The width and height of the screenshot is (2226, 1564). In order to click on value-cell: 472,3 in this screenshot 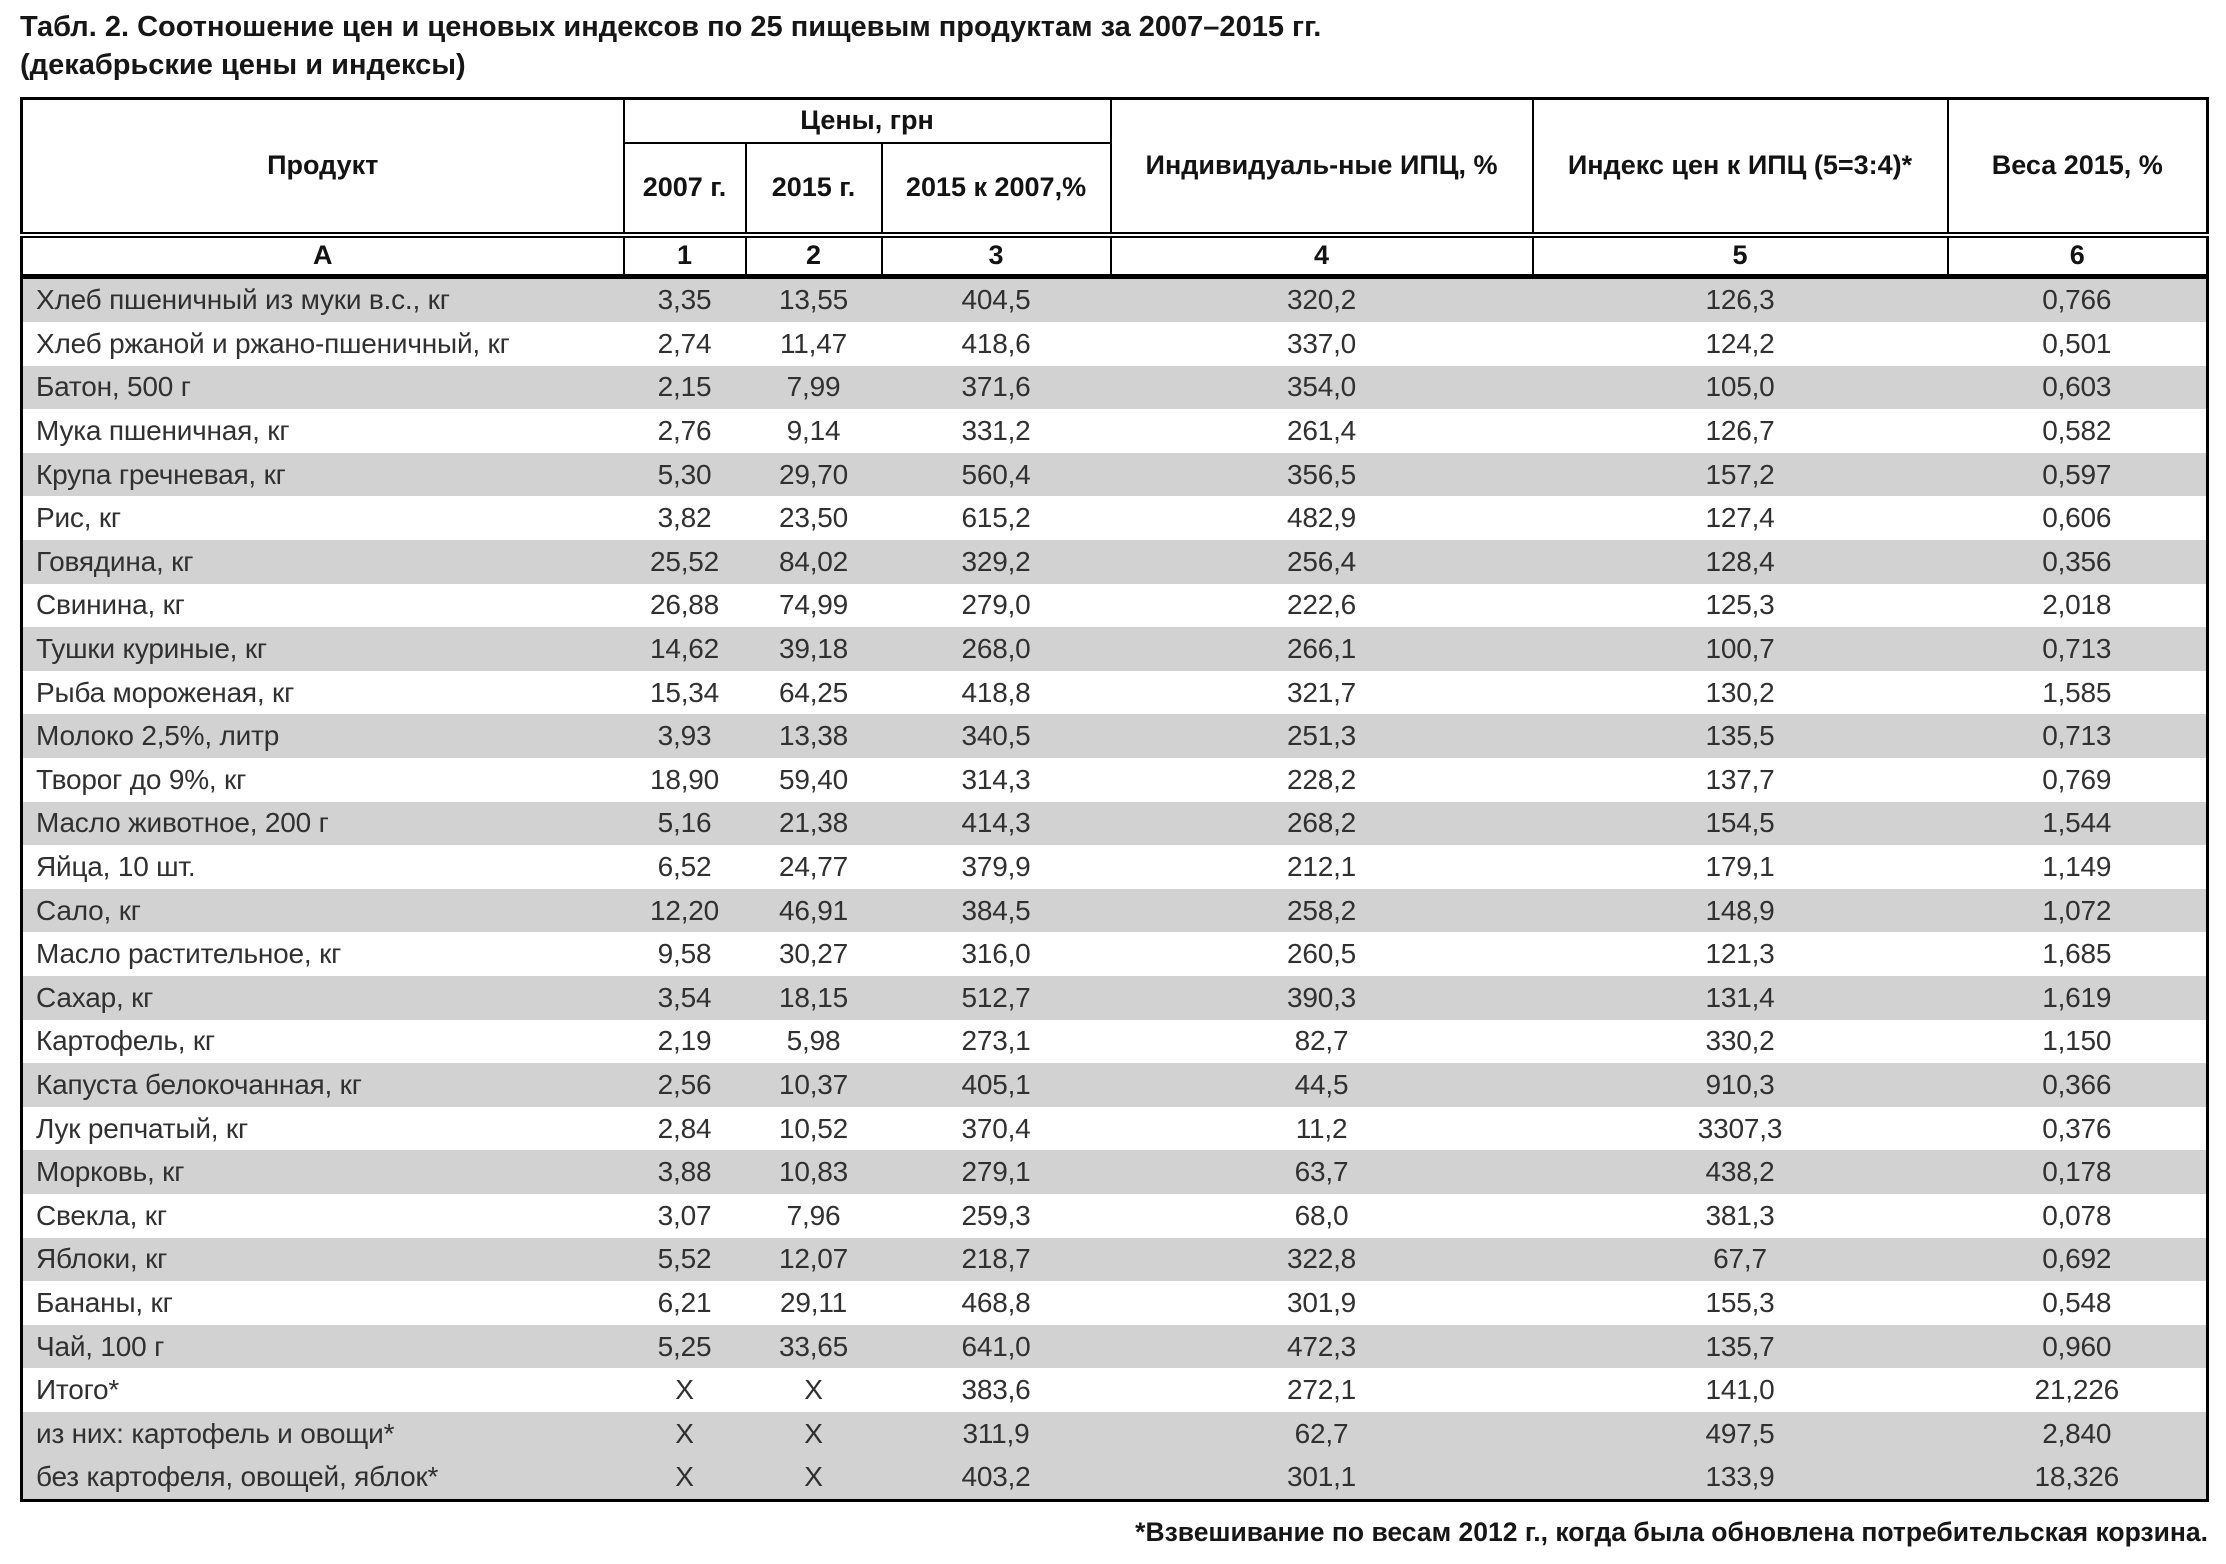, I will do `click(1321, 1346)`.